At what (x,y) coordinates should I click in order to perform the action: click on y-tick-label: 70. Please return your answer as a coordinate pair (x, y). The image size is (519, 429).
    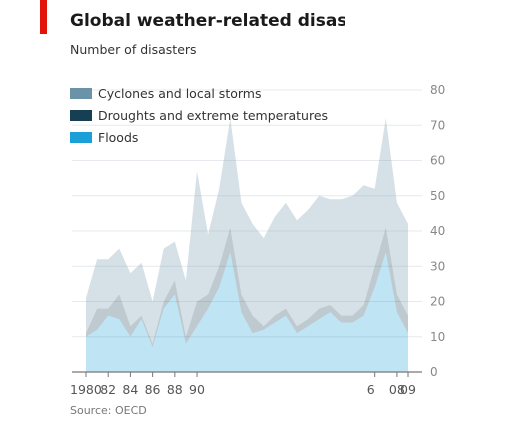
    Looking at the image, I should click on (437, 125).